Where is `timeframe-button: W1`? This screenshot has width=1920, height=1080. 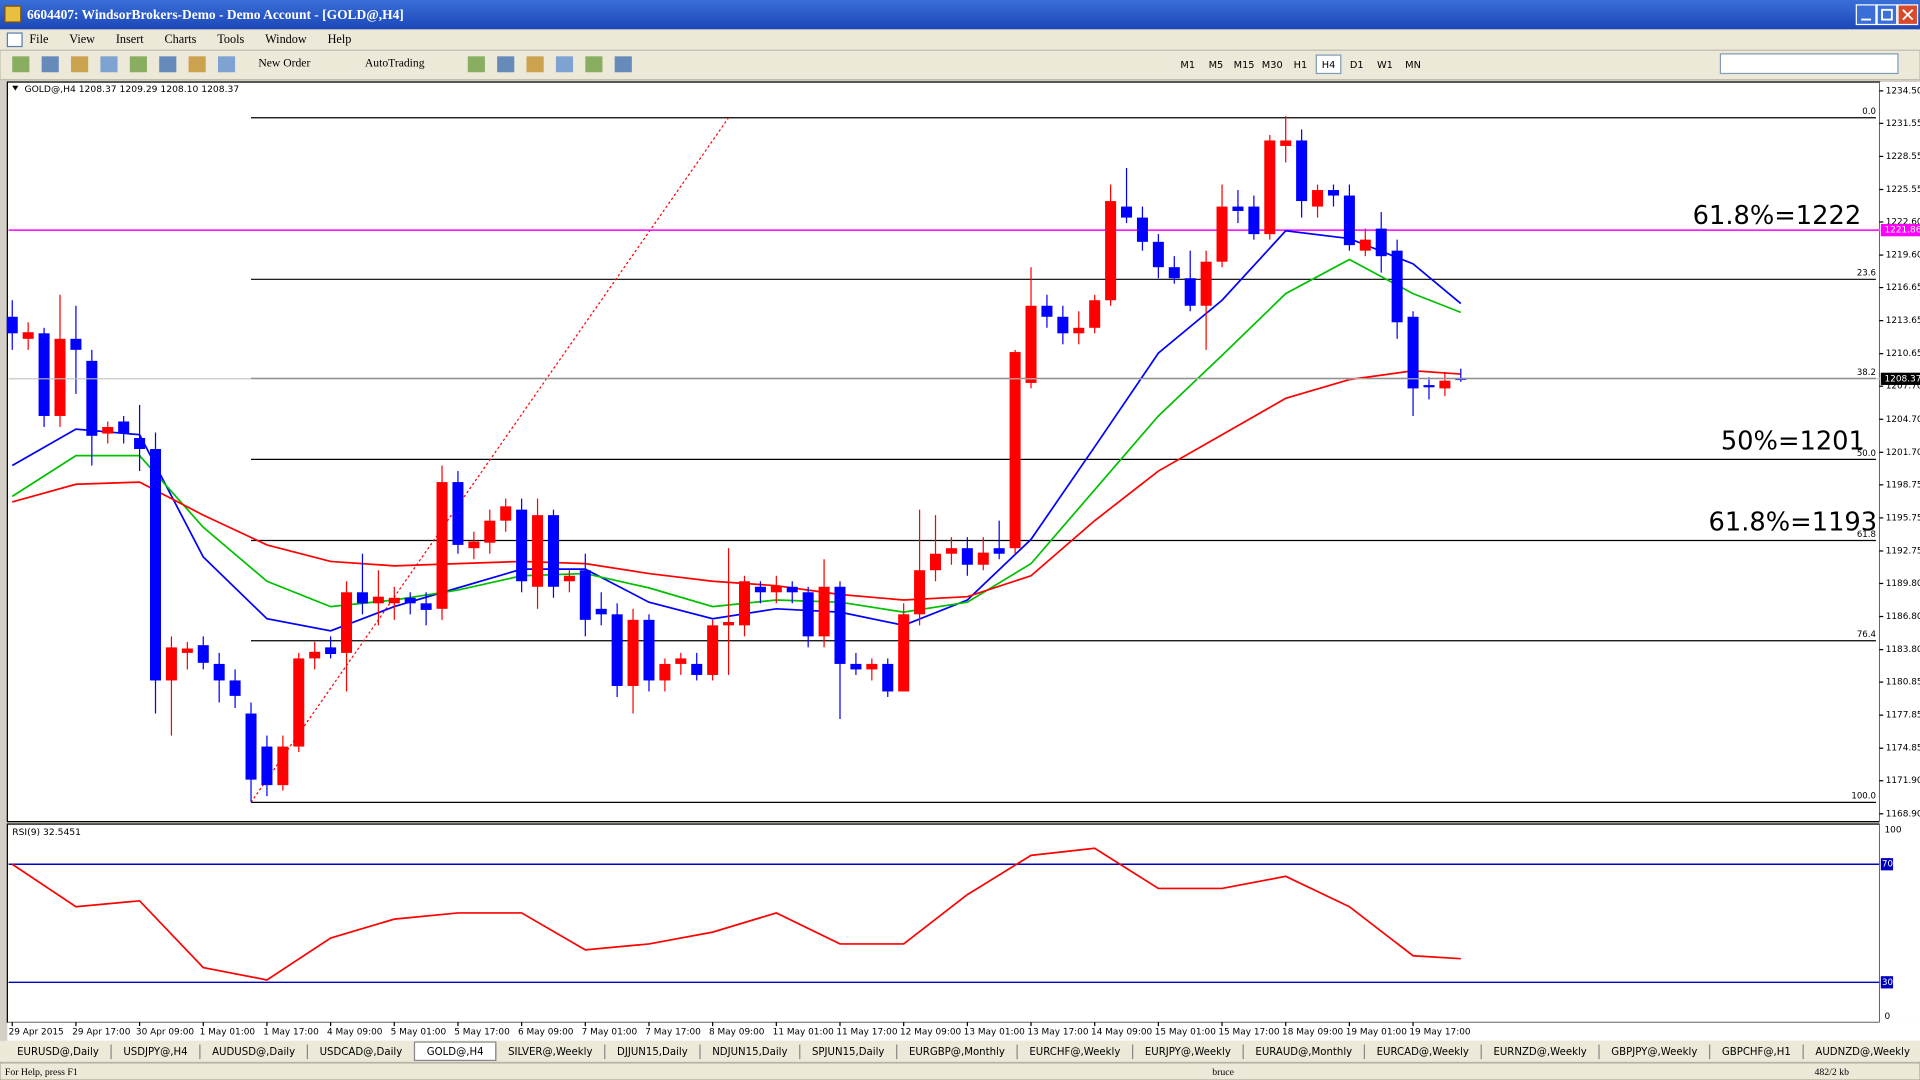 timeframe-button: W1 is located at coordinates (1385, 65).